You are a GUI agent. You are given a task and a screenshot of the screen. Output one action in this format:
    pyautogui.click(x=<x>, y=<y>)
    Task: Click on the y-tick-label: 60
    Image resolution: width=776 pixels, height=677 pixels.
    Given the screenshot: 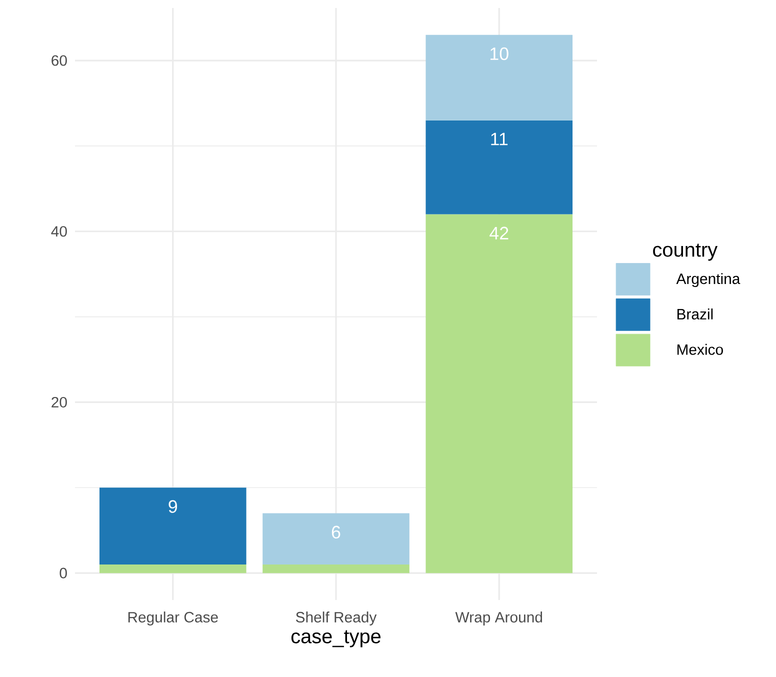 What is the action you would take?
    pyautogui.click(x=59, y=60)
    